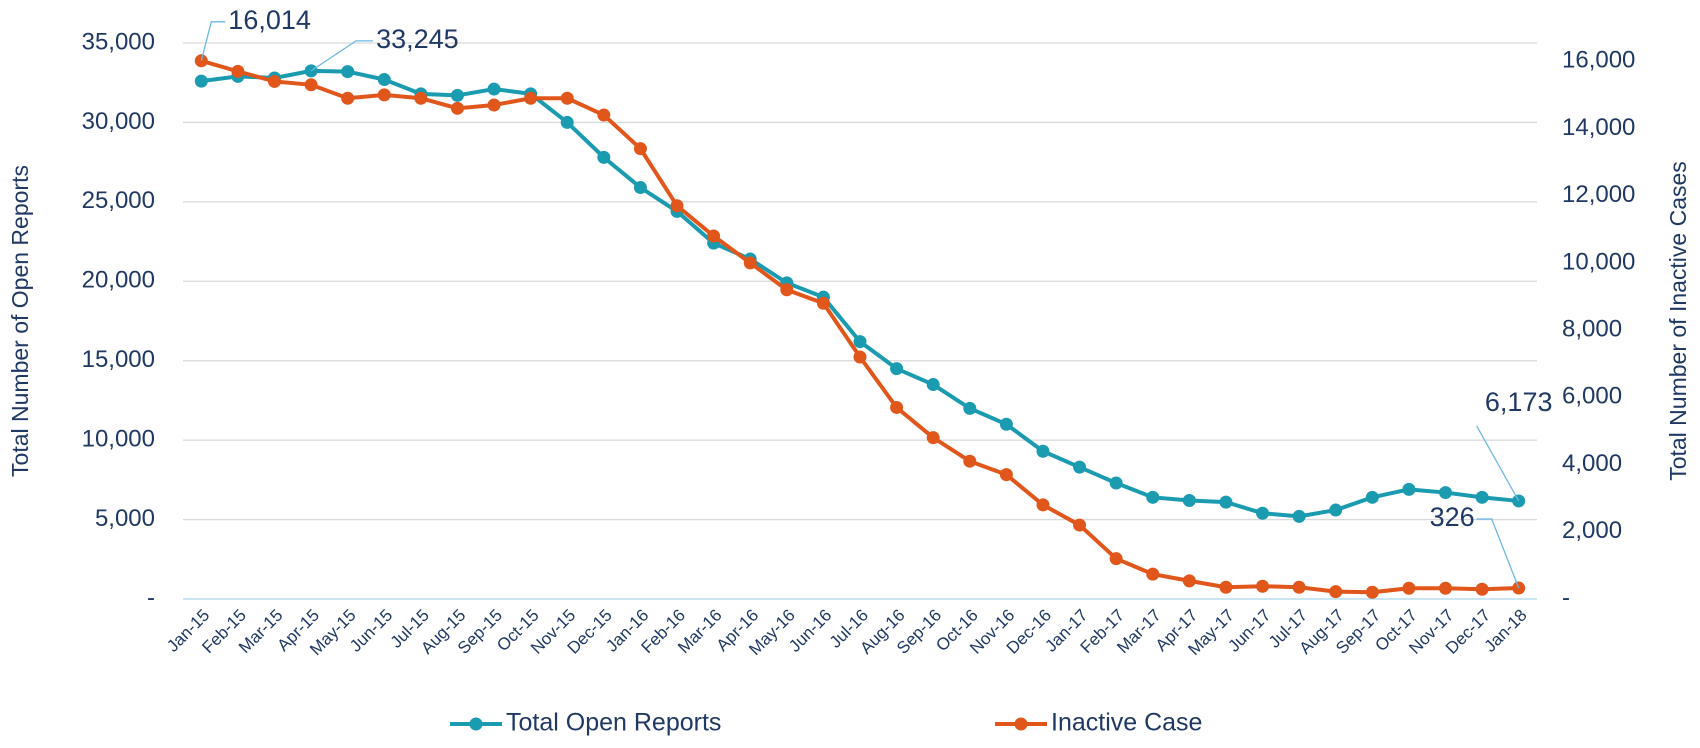 The height and width of the screenshot is (748, 1700). I want to click on y2-tick-label: 14,000, so click(1598, 127).